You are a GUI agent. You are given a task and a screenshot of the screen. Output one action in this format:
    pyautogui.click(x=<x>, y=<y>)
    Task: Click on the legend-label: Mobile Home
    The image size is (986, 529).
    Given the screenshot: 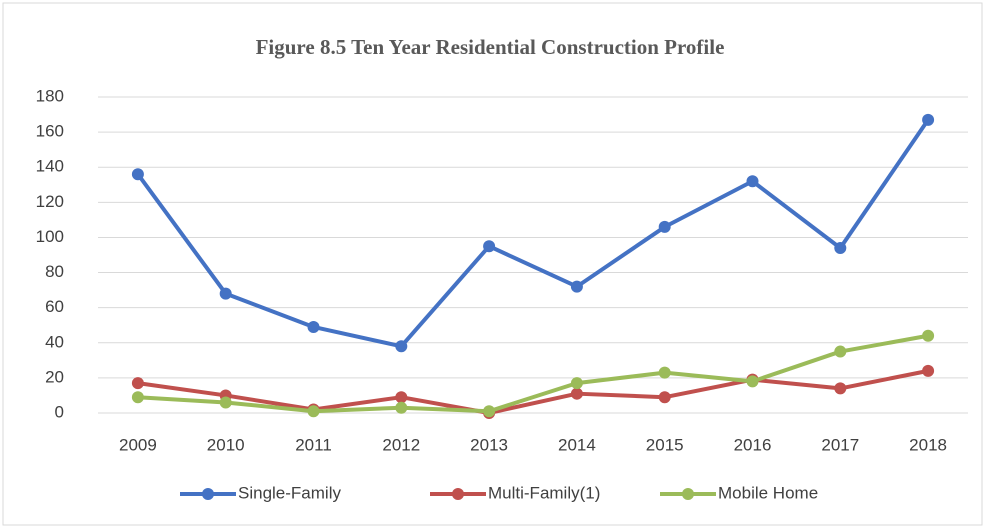 What is the action you would take?
    pyautogui.click(x=768, y=492)
    